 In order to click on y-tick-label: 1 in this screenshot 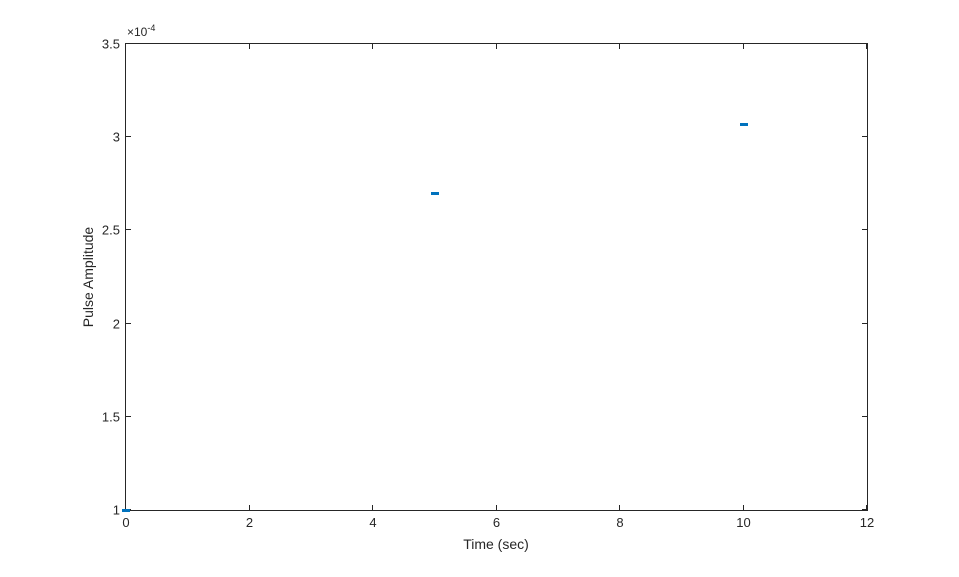, I will do `click(116, 510)`.